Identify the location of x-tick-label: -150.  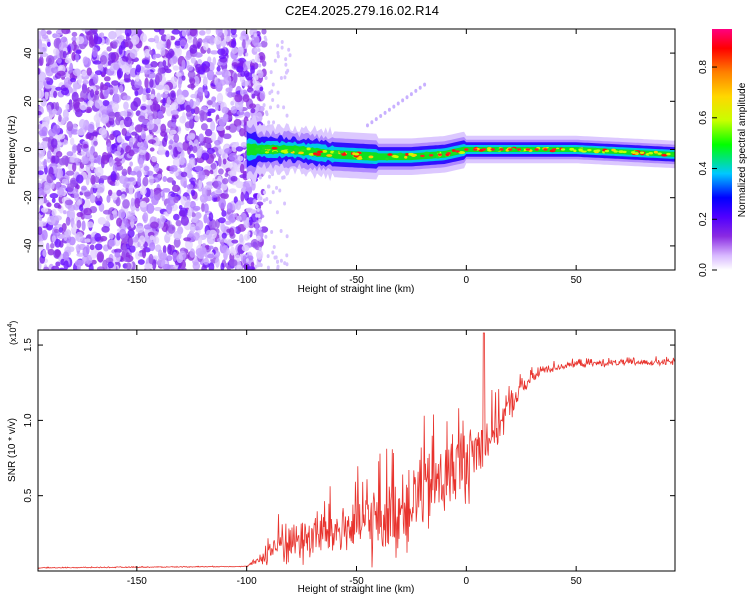
(137, 581).